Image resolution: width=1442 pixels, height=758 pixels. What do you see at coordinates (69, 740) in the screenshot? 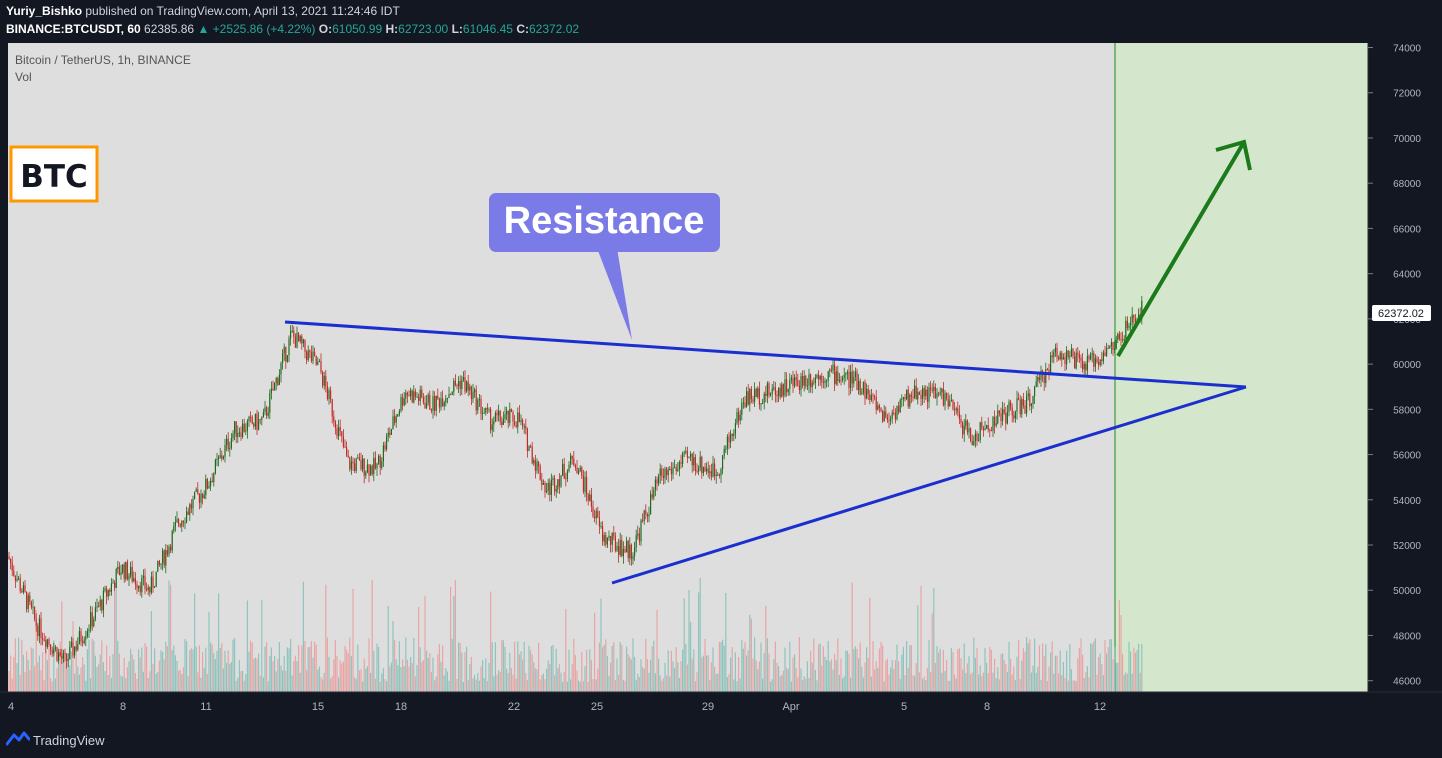
I see `tradingview-brand: TradingView` at bounding box center [69, 740].